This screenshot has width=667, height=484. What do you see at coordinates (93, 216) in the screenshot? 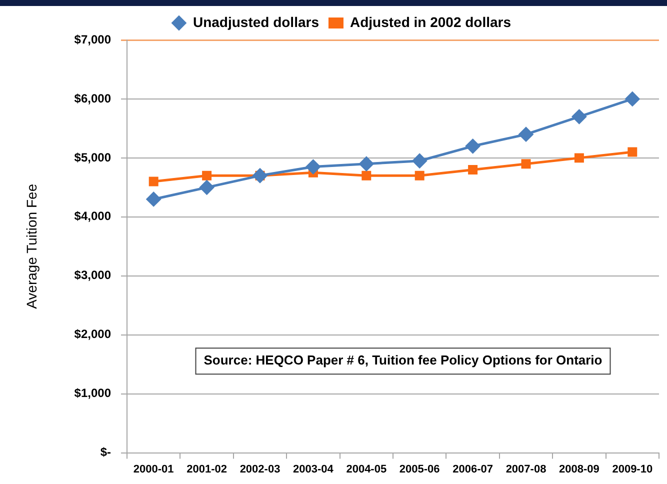
I see `y-tick-label: $4,000` at bounding box center [93, 216].